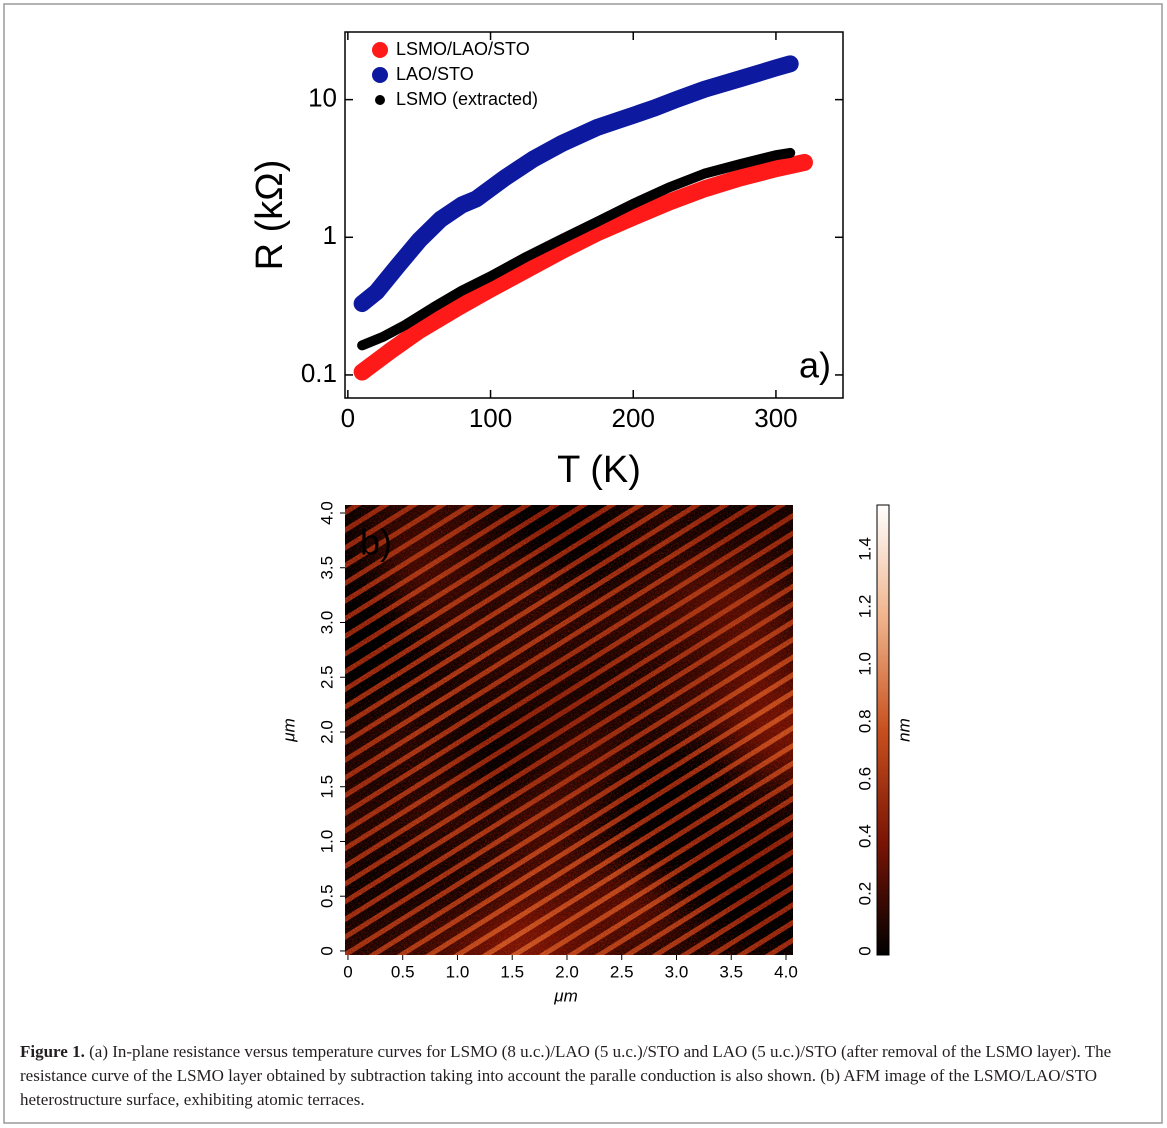 Image resolution: width=1167 pixels, height=1128 pixels. What do you see at coordinates (463, 49) in the screenshot?
I see `legend-label: LSMO/LAO/STO` at bounding box center [463, 49].